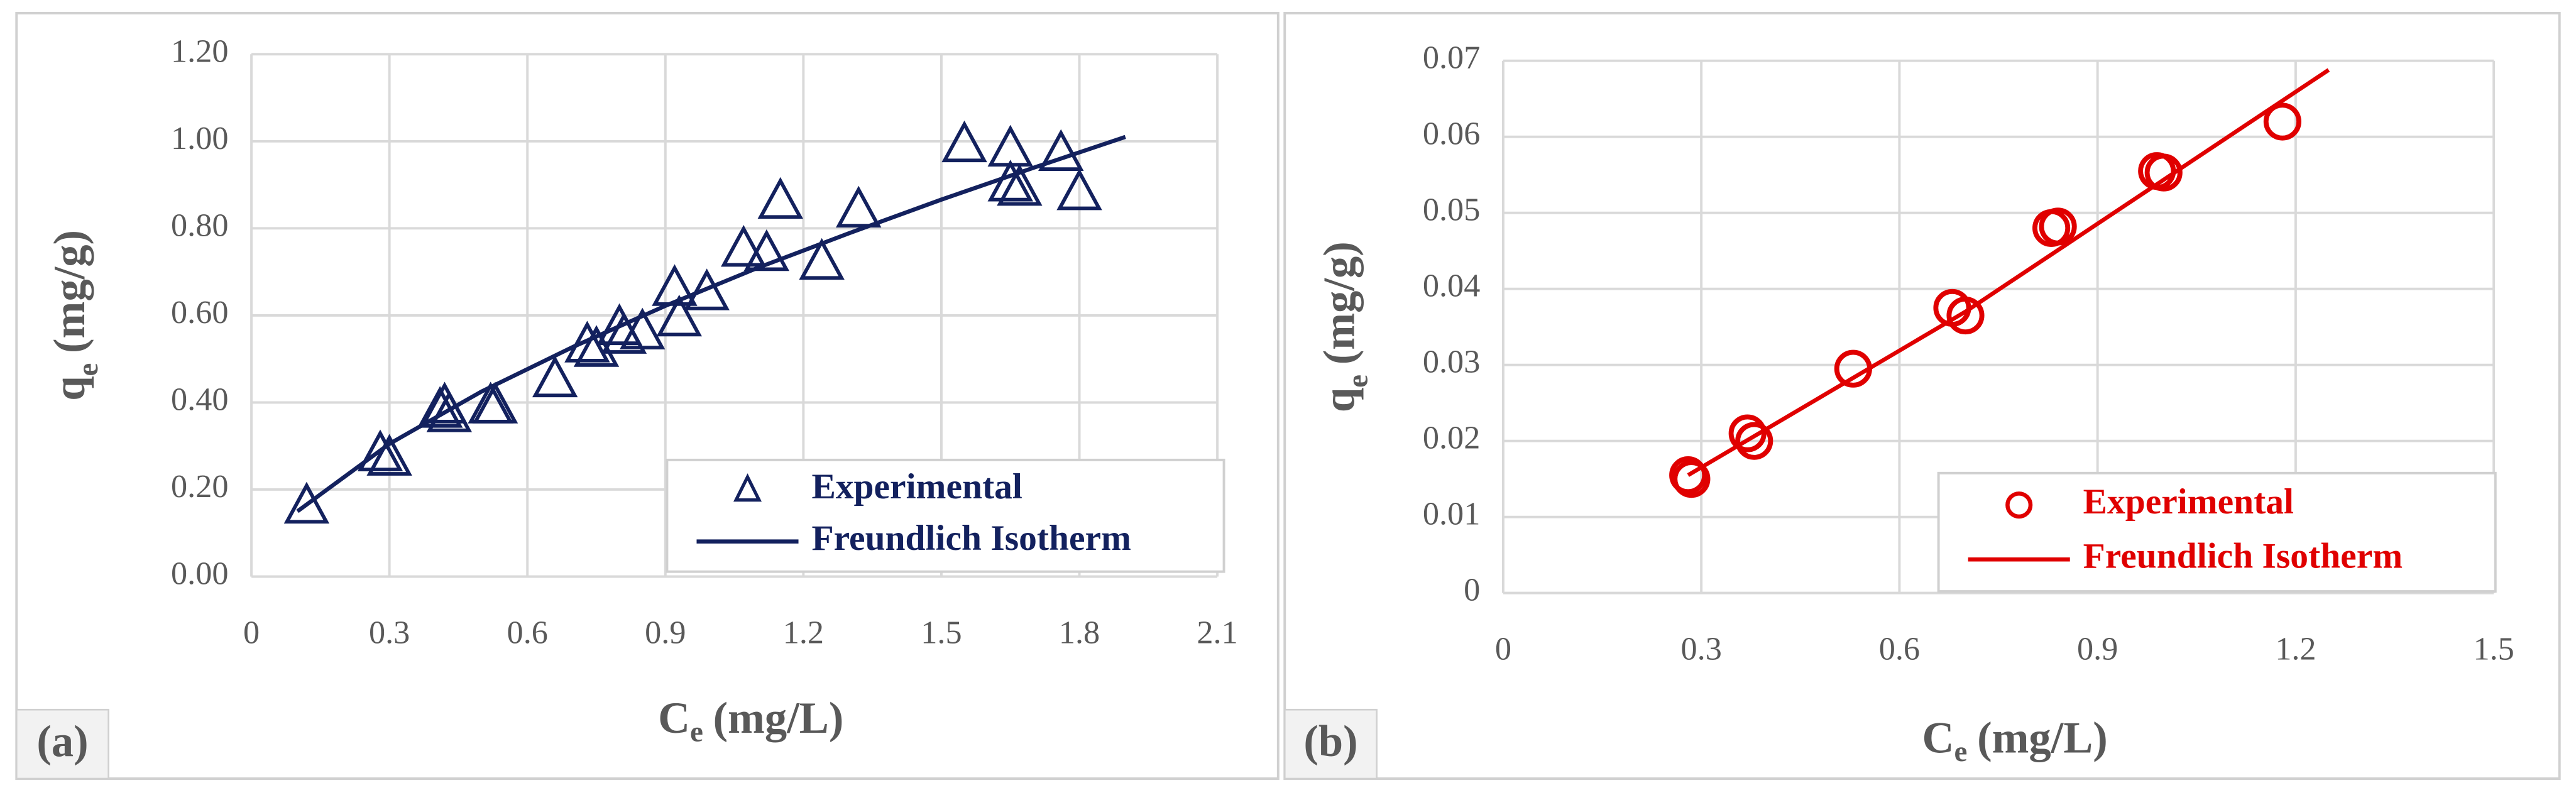  I want to click on x-tick-label: 1.8, so click(1079, 633).